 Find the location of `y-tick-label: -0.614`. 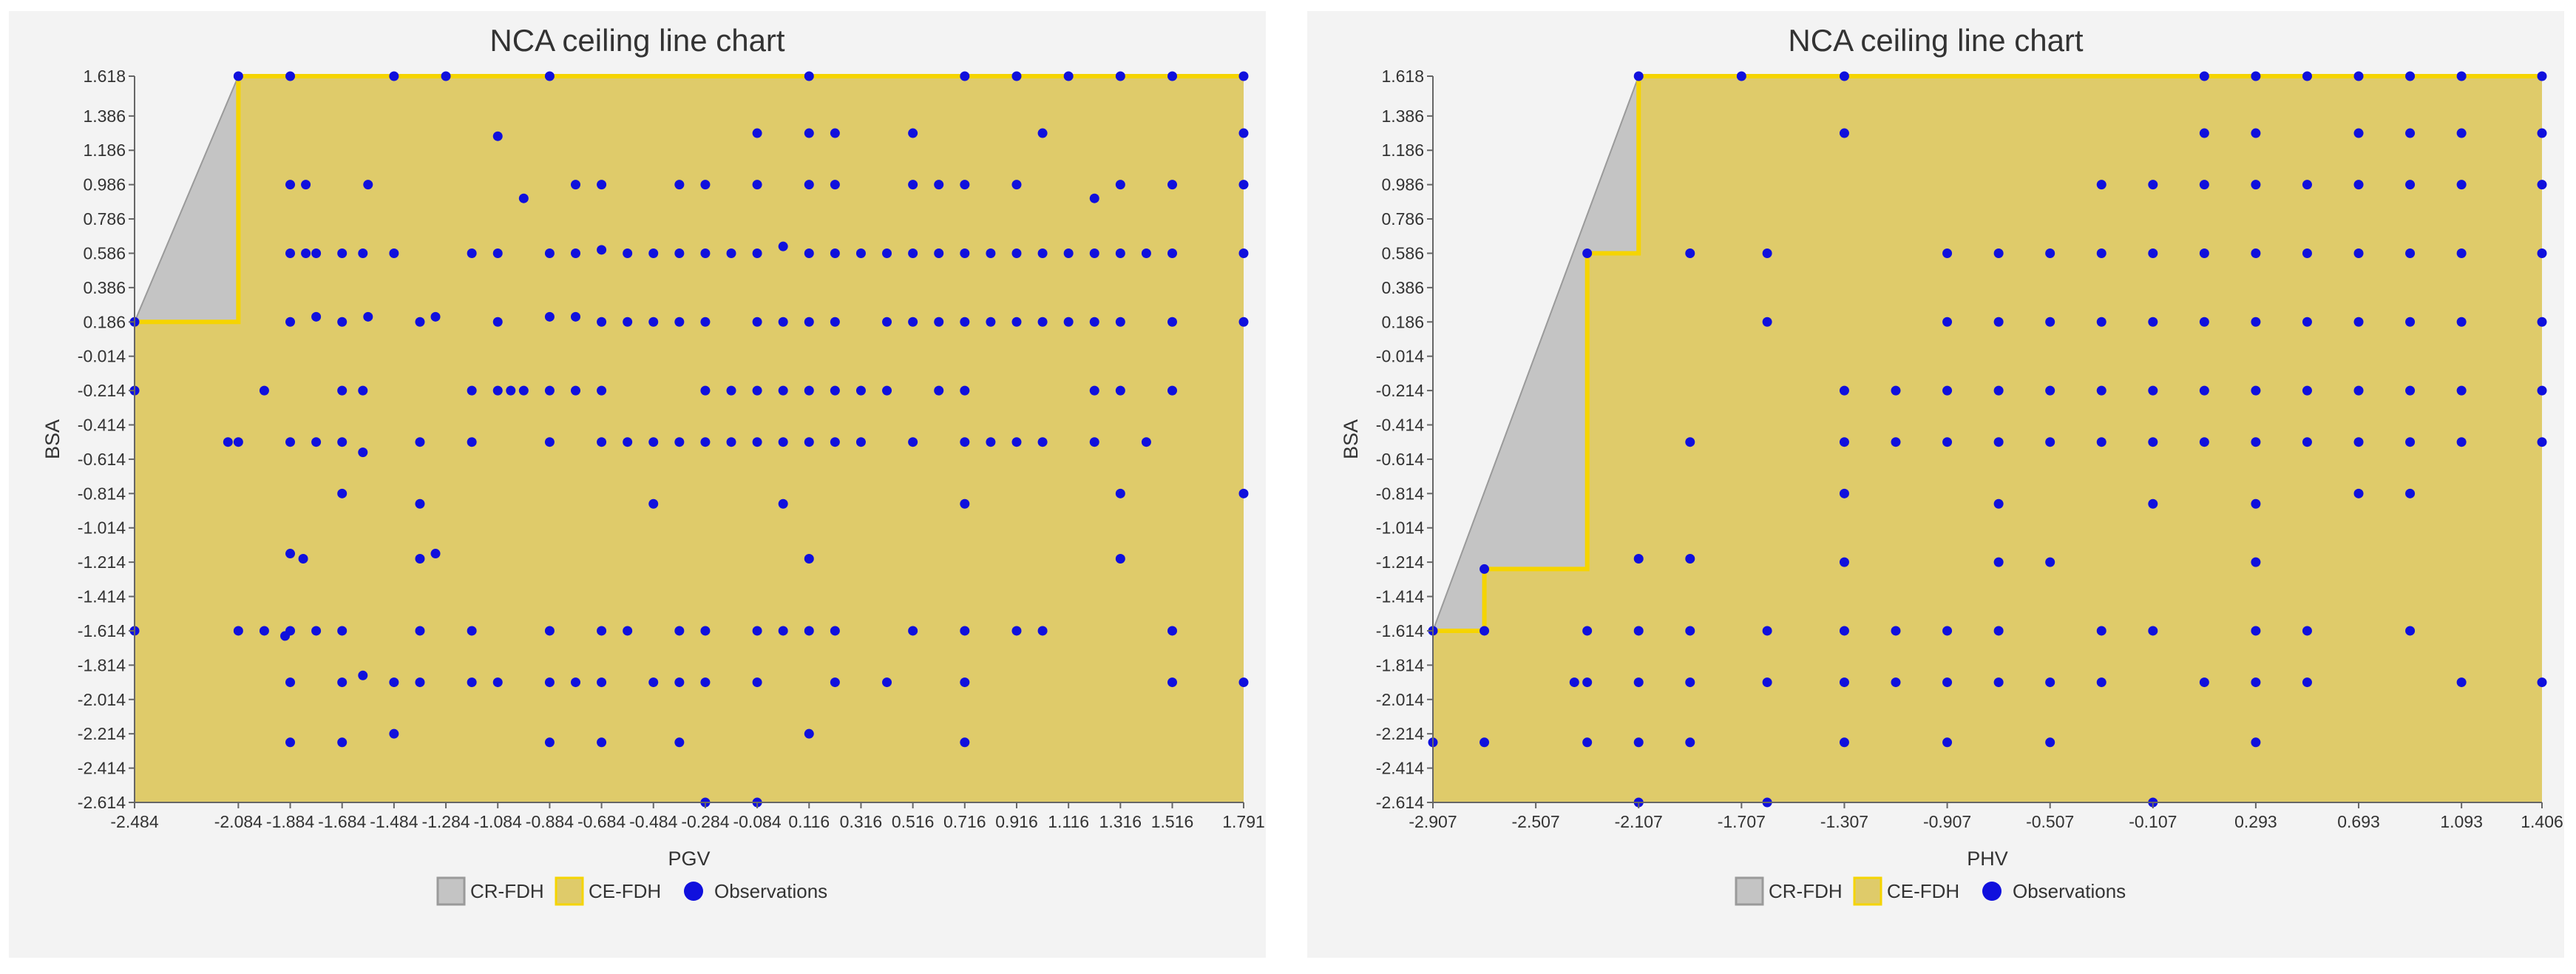

y-tick-label: -0.614 is located at coordinates (102, 459).